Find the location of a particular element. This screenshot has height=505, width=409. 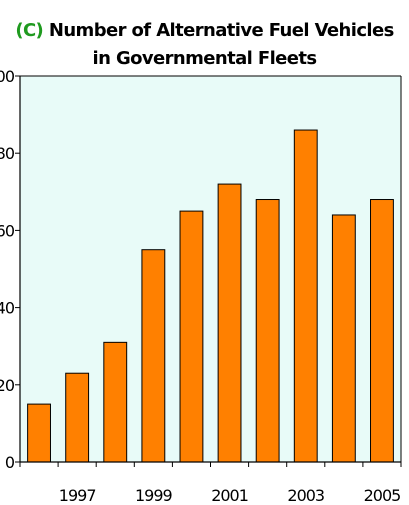

y-tick-label-60: 60 is located at coordinates (7, 230).